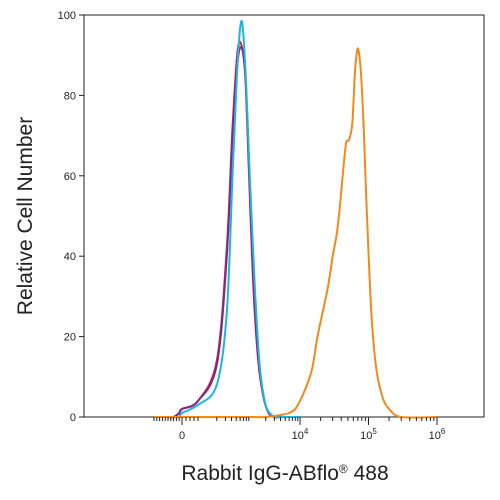 Image resolution: width=500 pixels, height=500 pixels. Describe the element at coordinates (343, 469) in the screenshot. I see `x-axis-title-sup: ®` at that location.